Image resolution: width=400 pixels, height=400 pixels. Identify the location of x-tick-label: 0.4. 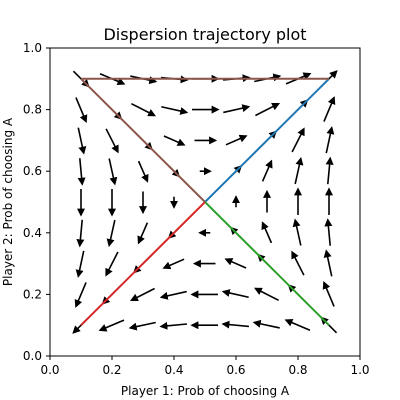
(173, 370).